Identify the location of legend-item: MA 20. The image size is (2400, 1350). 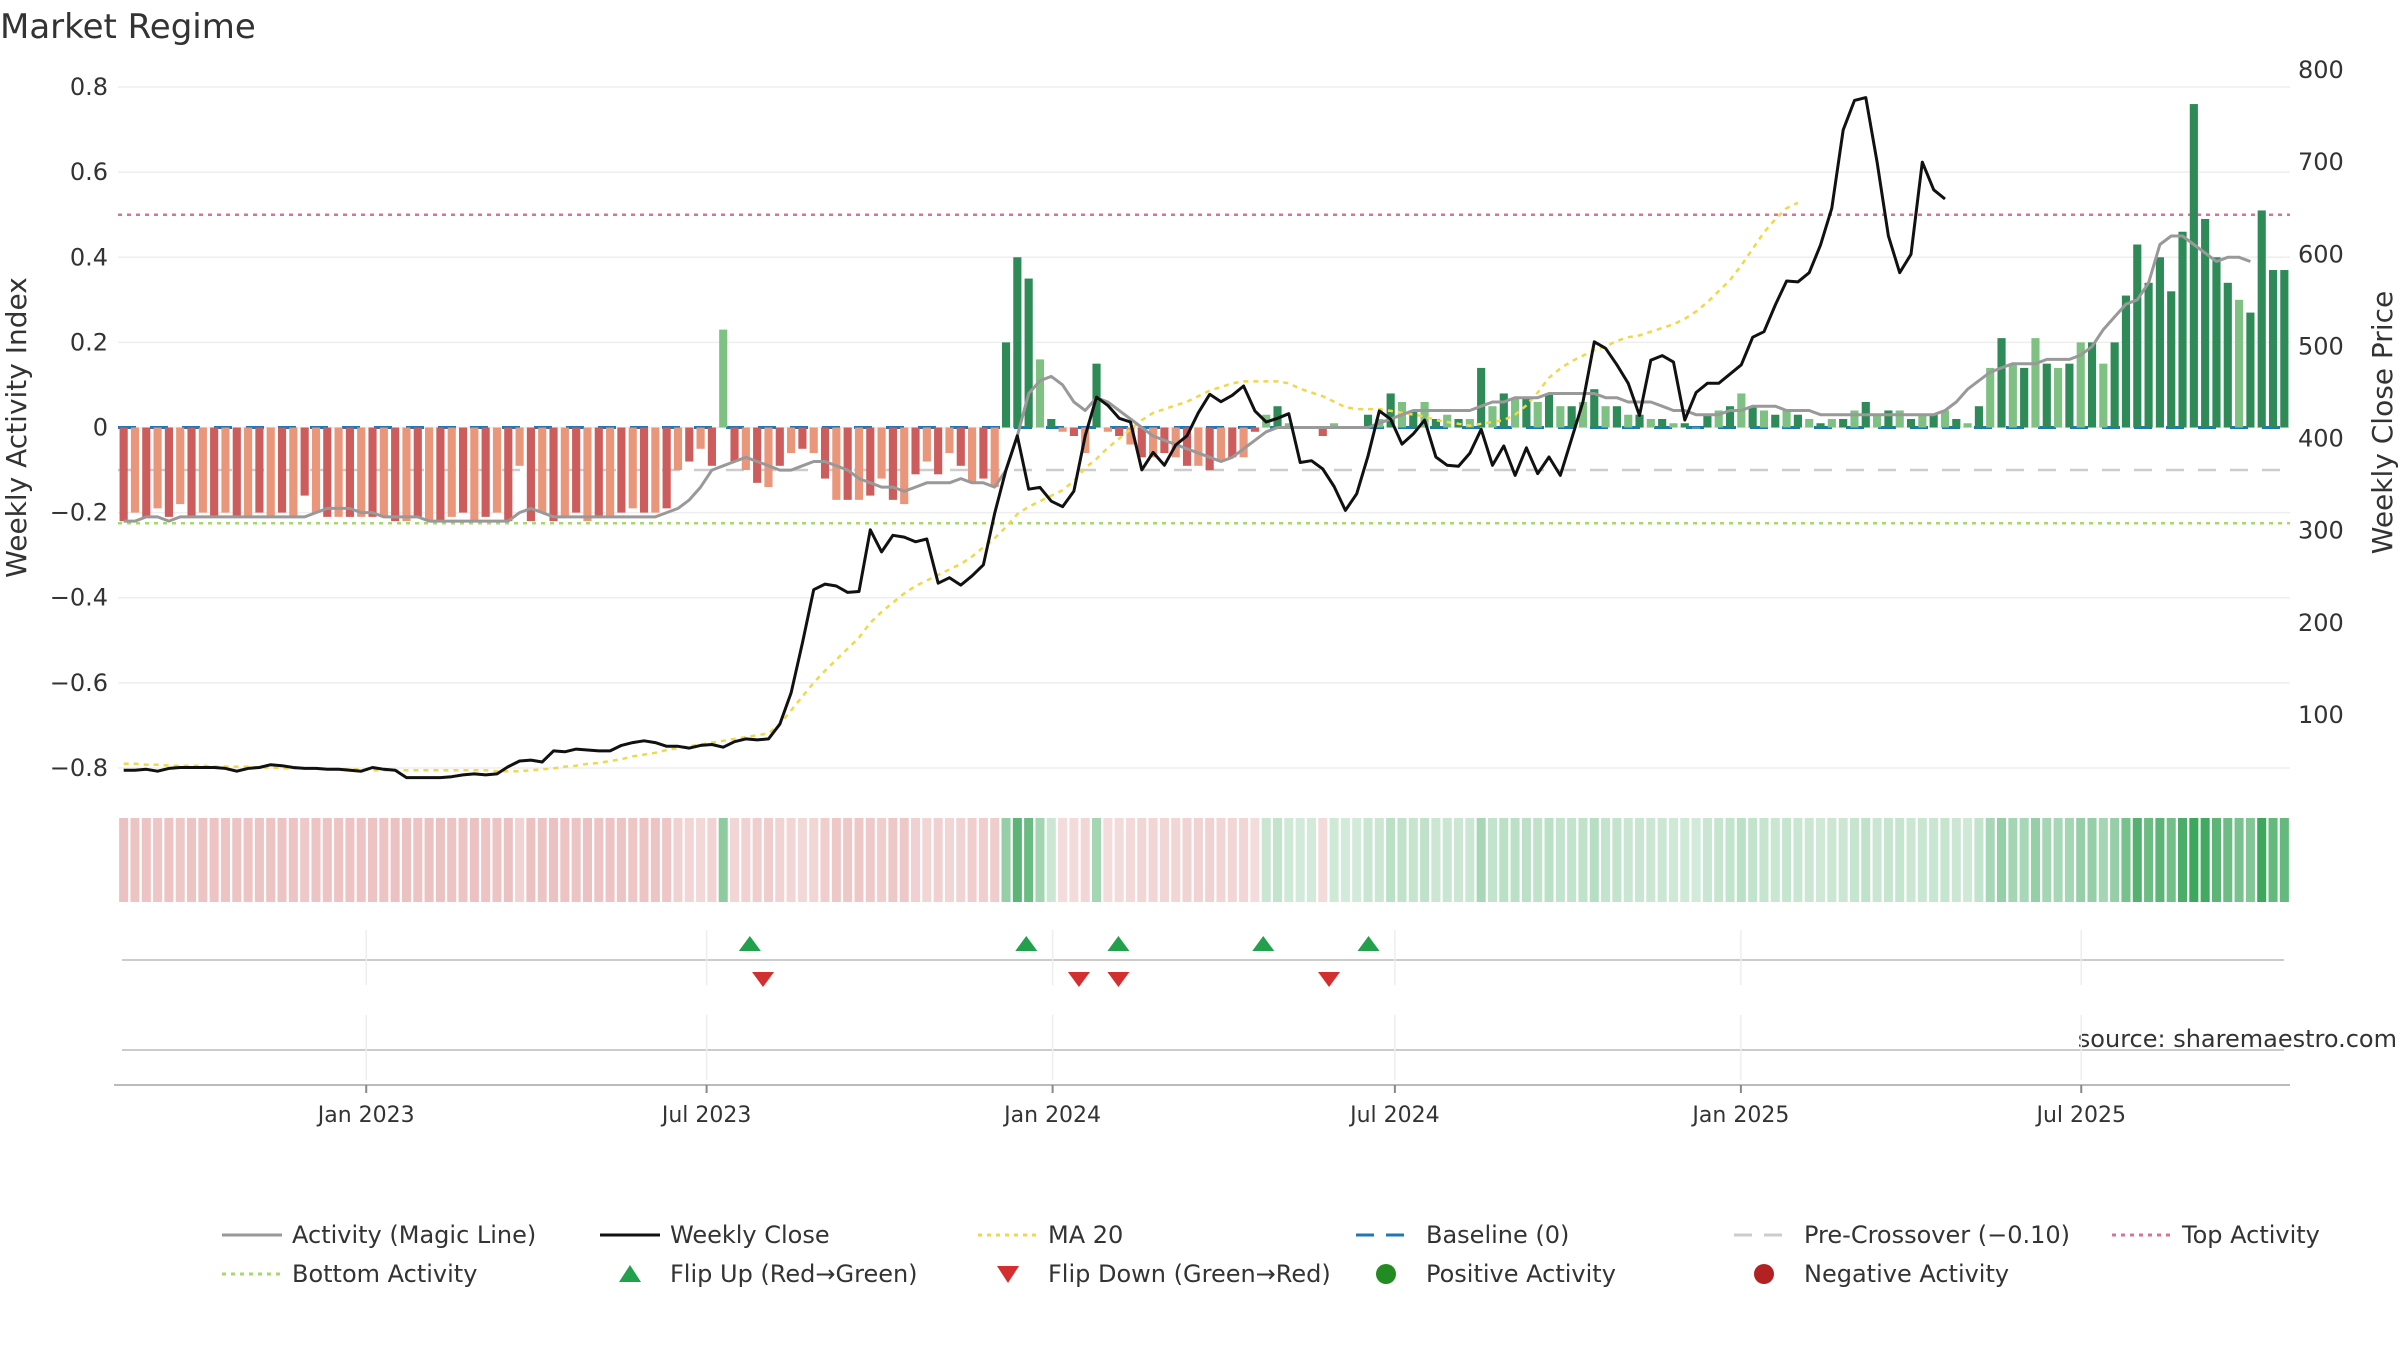
(1050, 1235).